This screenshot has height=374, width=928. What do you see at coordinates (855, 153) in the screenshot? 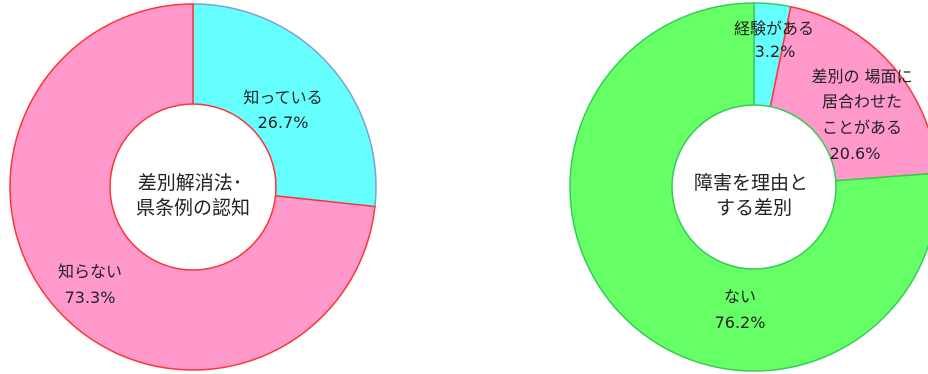
I see `slice-value-witnessed: 20.6%` at bounding box center [855, 153].